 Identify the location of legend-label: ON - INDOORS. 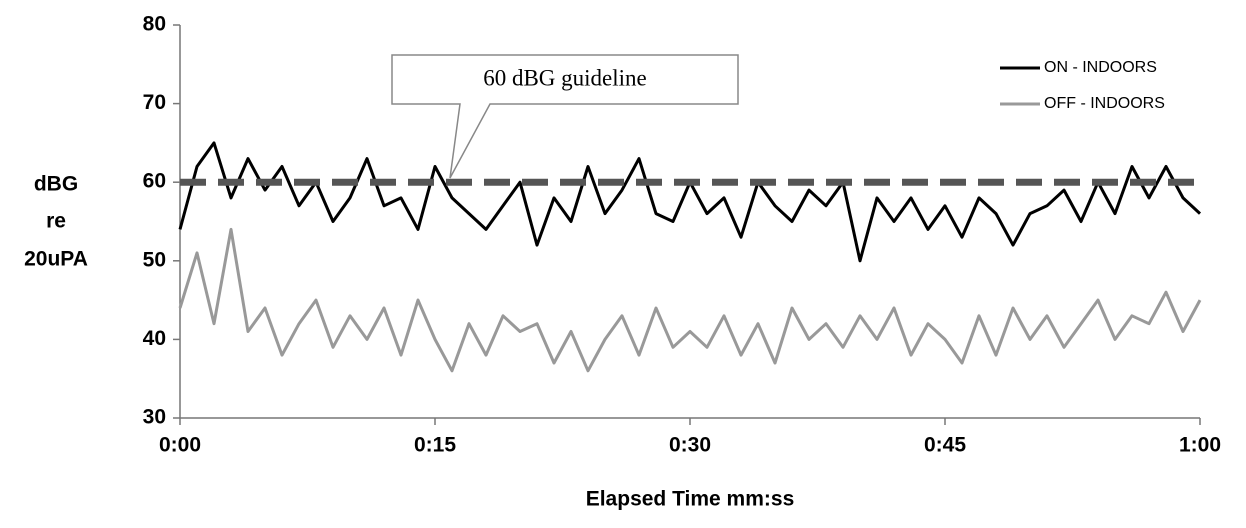
(1100, 67).